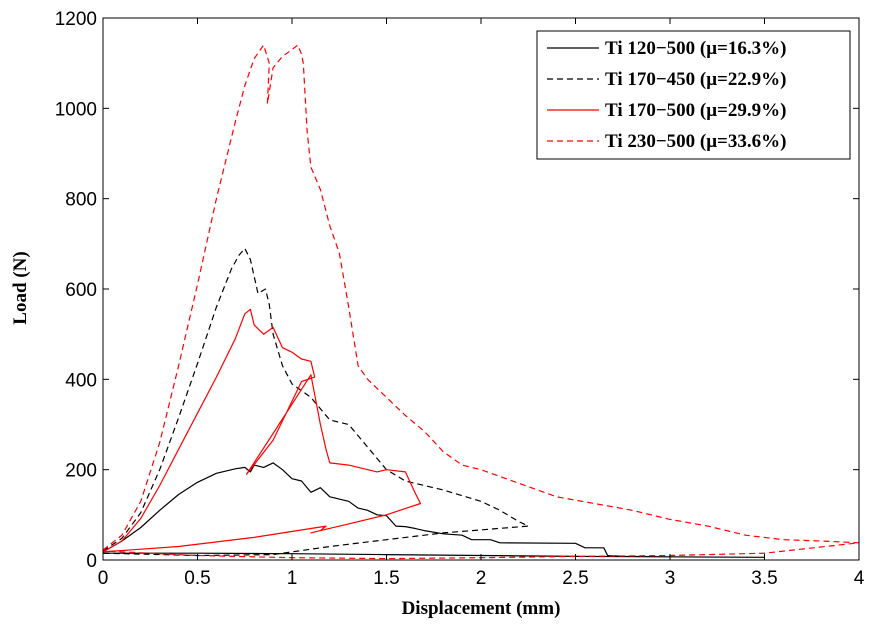 The image size is (869, 625). I want to click on x-tick-label: 0, so click(103, 578).